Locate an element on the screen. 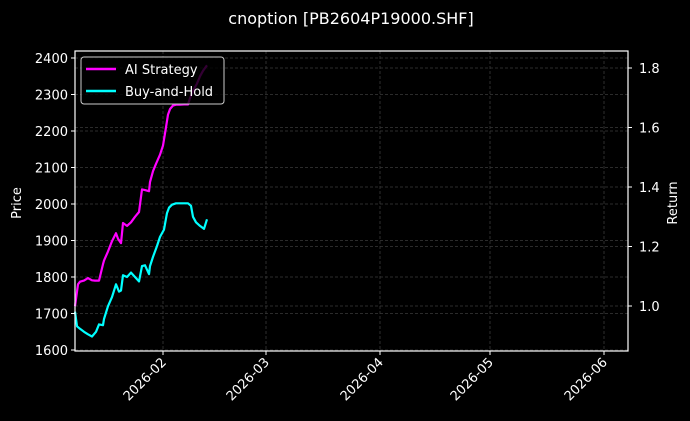 The image size is (690, 421). x-axis: 2026-02 2026-03 2026-04 2026-05 2026-06 is located at coordinates (366, 377).